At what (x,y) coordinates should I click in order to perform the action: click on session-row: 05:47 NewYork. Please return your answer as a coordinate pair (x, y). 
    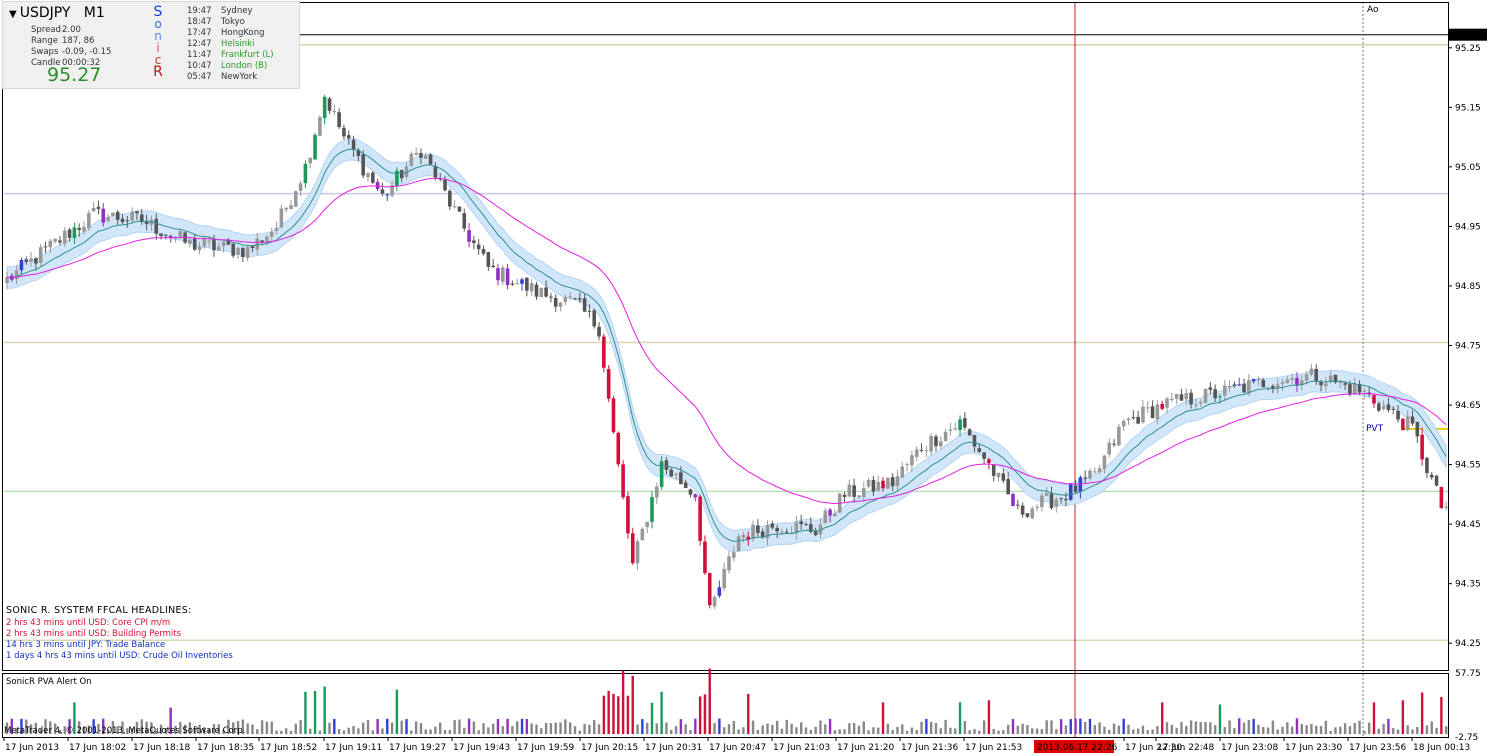
    Looking at the image, I should click on (230, 77).